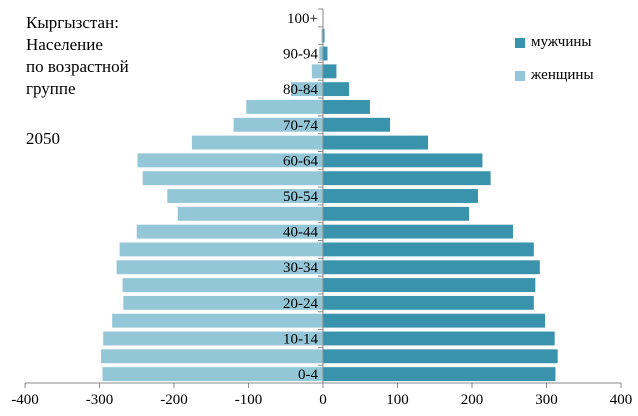 This screenshot has width=638, height=416. What do you see at coordinates (562, 75) in the screenshot?
I see `legend-label-female: женщины` at bounding box center [562, 75].